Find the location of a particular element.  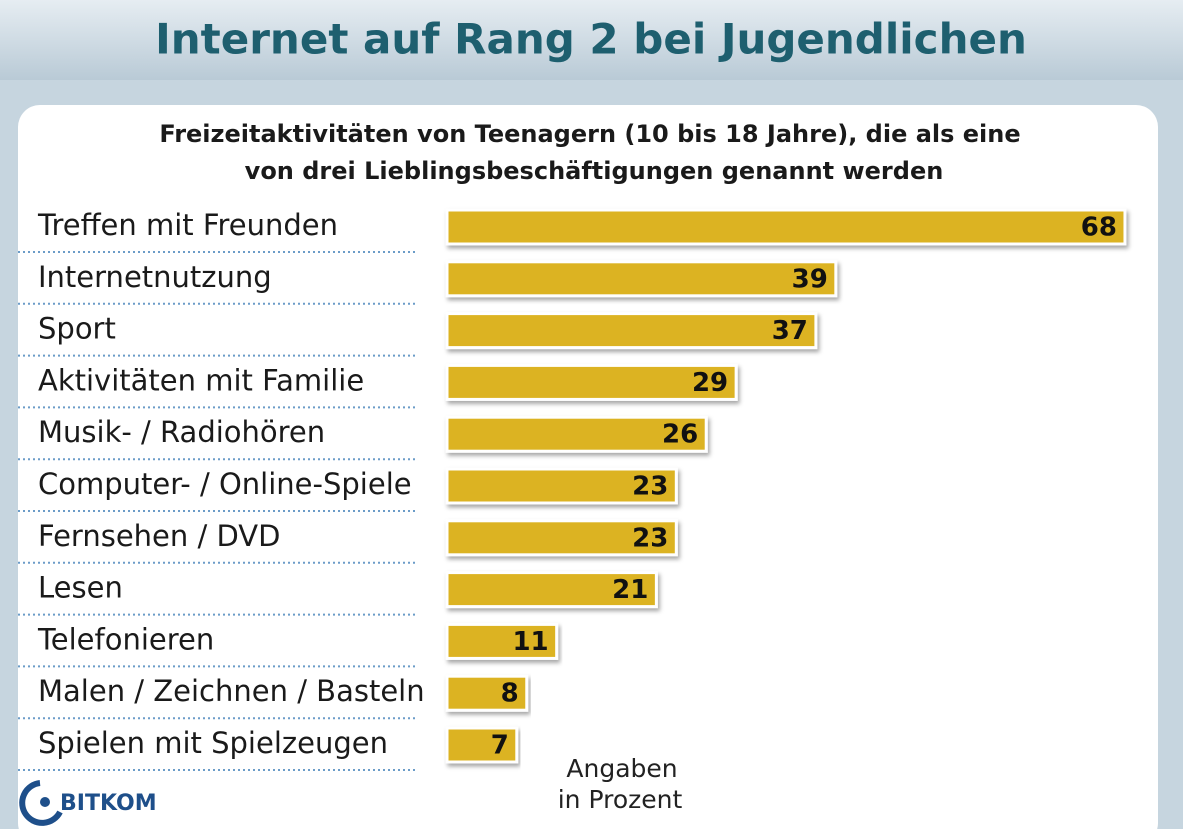

category-label: Internetnutzung is located at coordinates (155, 277).